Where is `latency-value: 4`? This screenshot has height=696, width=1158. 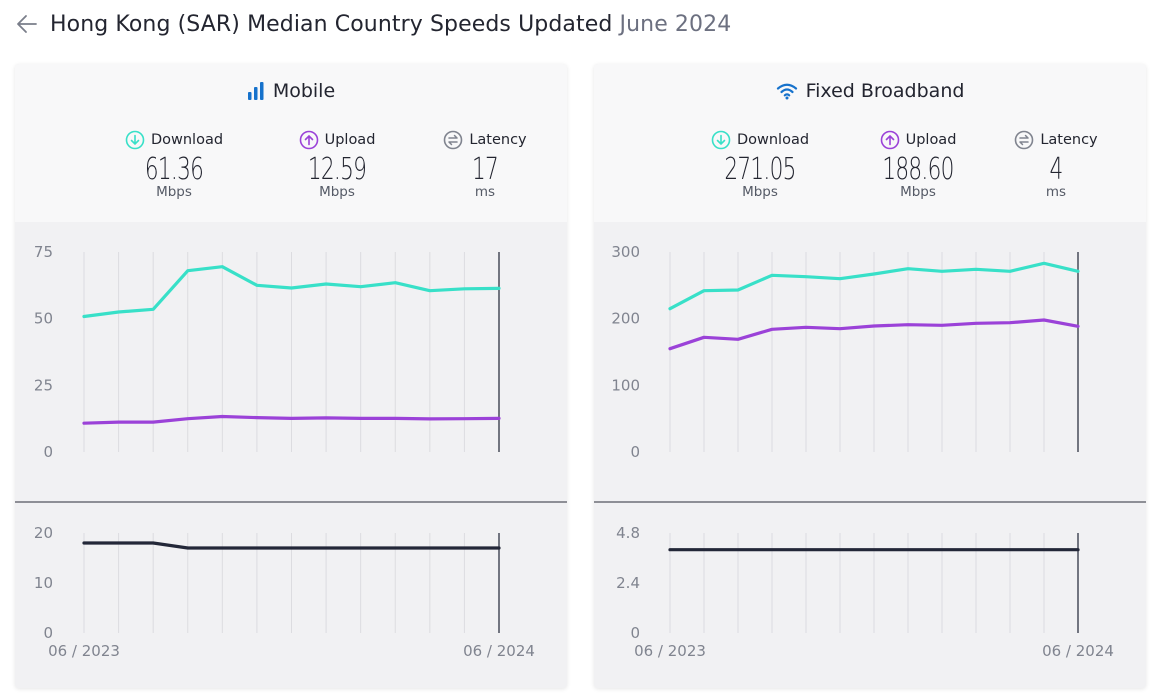
latency-value: 4 is located at coordinates (1056, 169).